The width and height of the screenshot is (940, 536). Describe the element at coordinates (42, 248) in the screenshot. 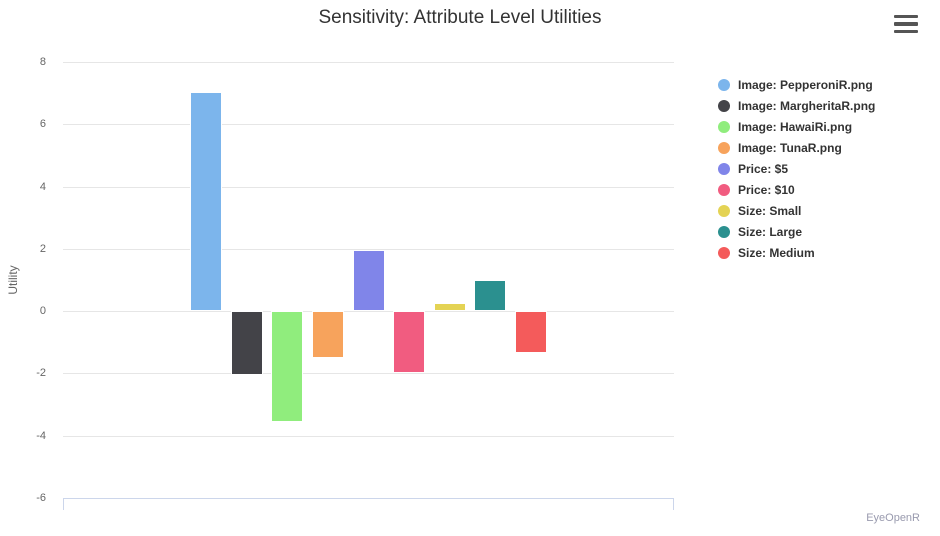

I see `y-tick-label: 2` at that location.